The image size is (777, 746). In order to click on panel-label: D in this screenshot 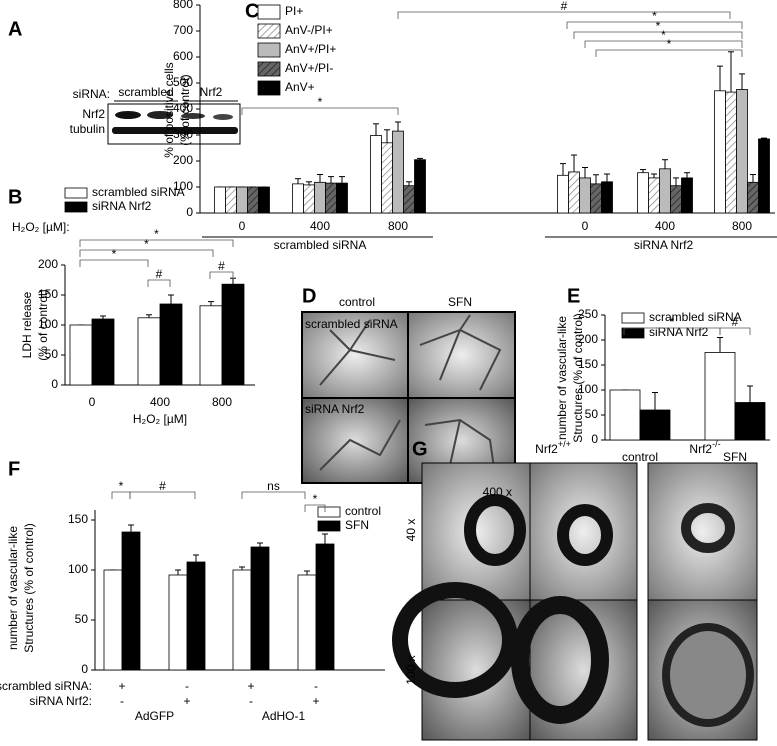, I will do `click(309, 296)`.